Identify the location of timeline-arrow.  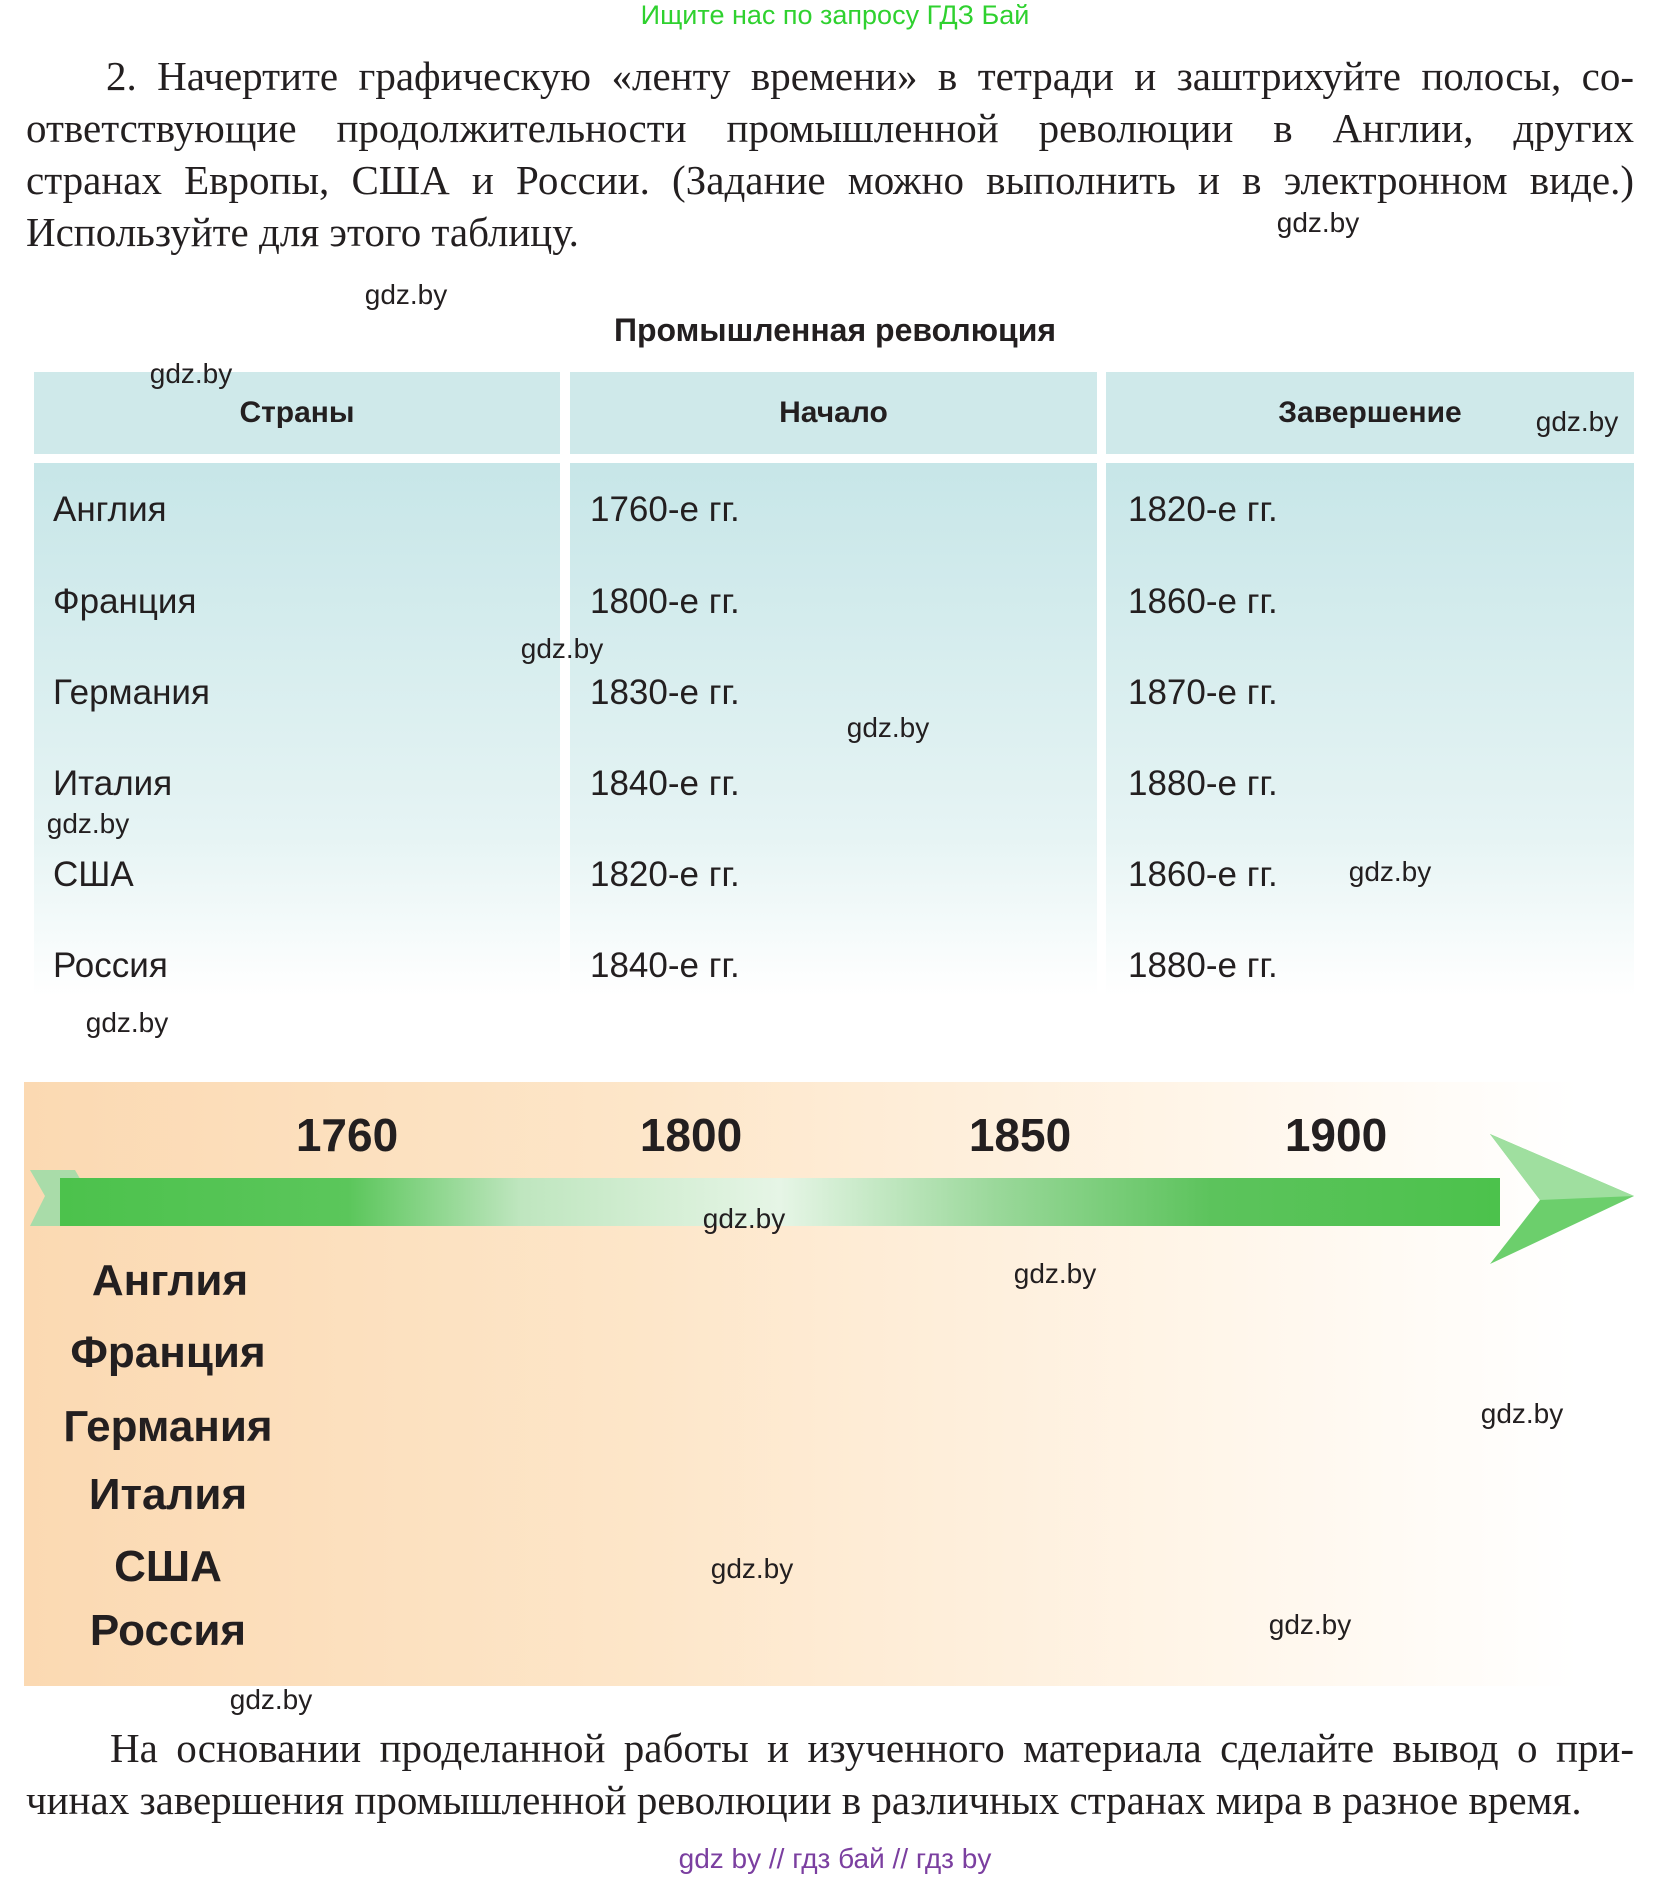
(832, 1199).